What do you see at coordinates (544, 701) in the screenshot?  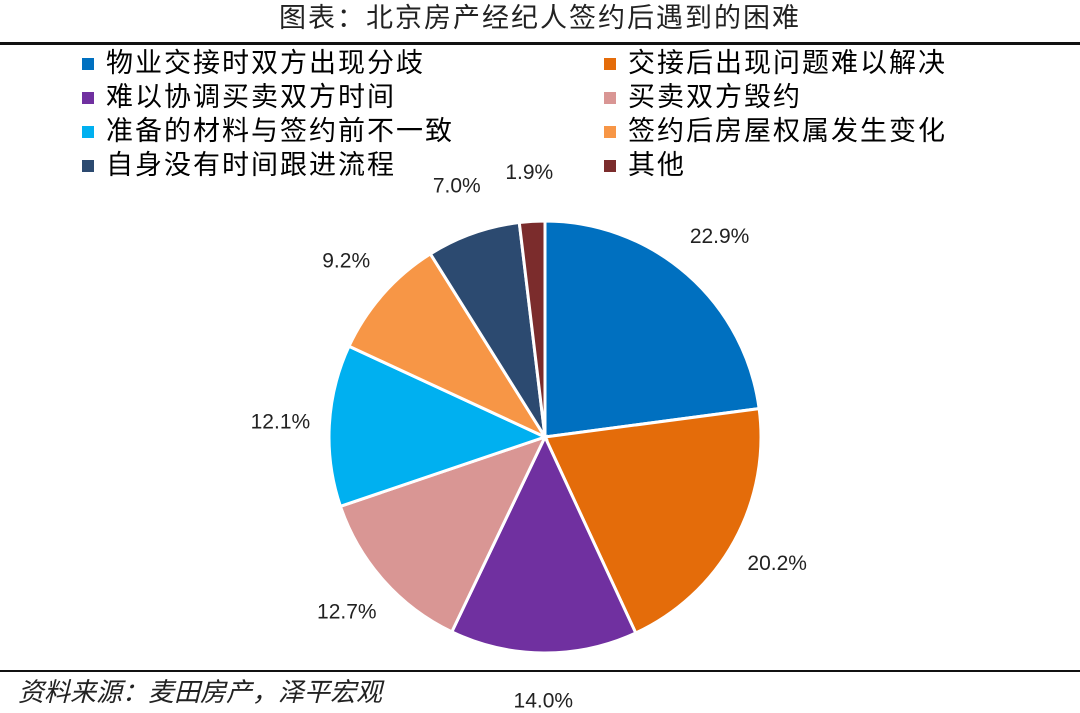 I see `slice-value-label: 14.0%` at bounding box center [544, 701].